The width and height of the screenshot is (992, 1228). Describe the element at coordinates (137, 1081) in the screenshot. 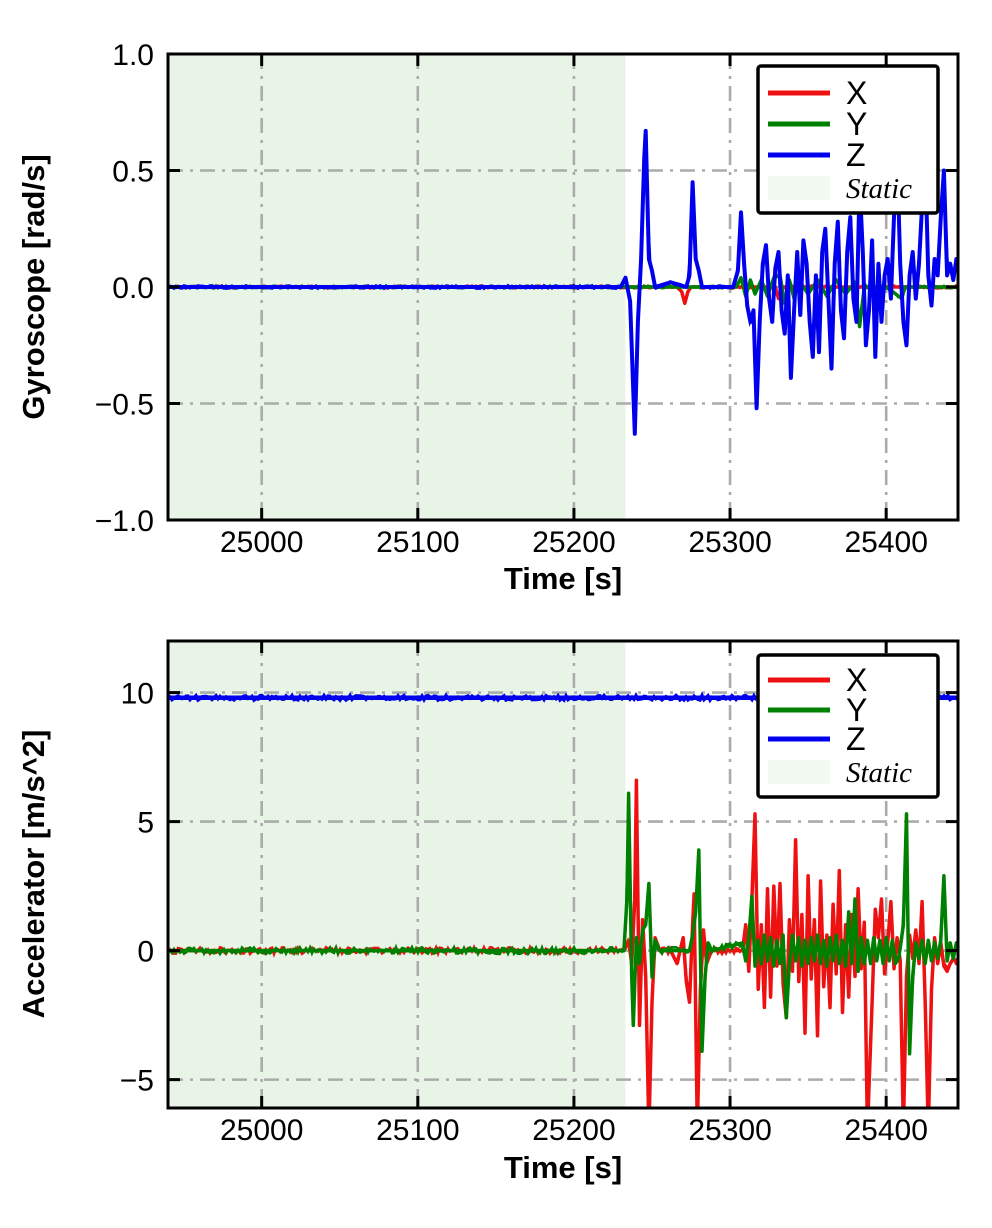

I see `y-tick-label: −5` at that location.